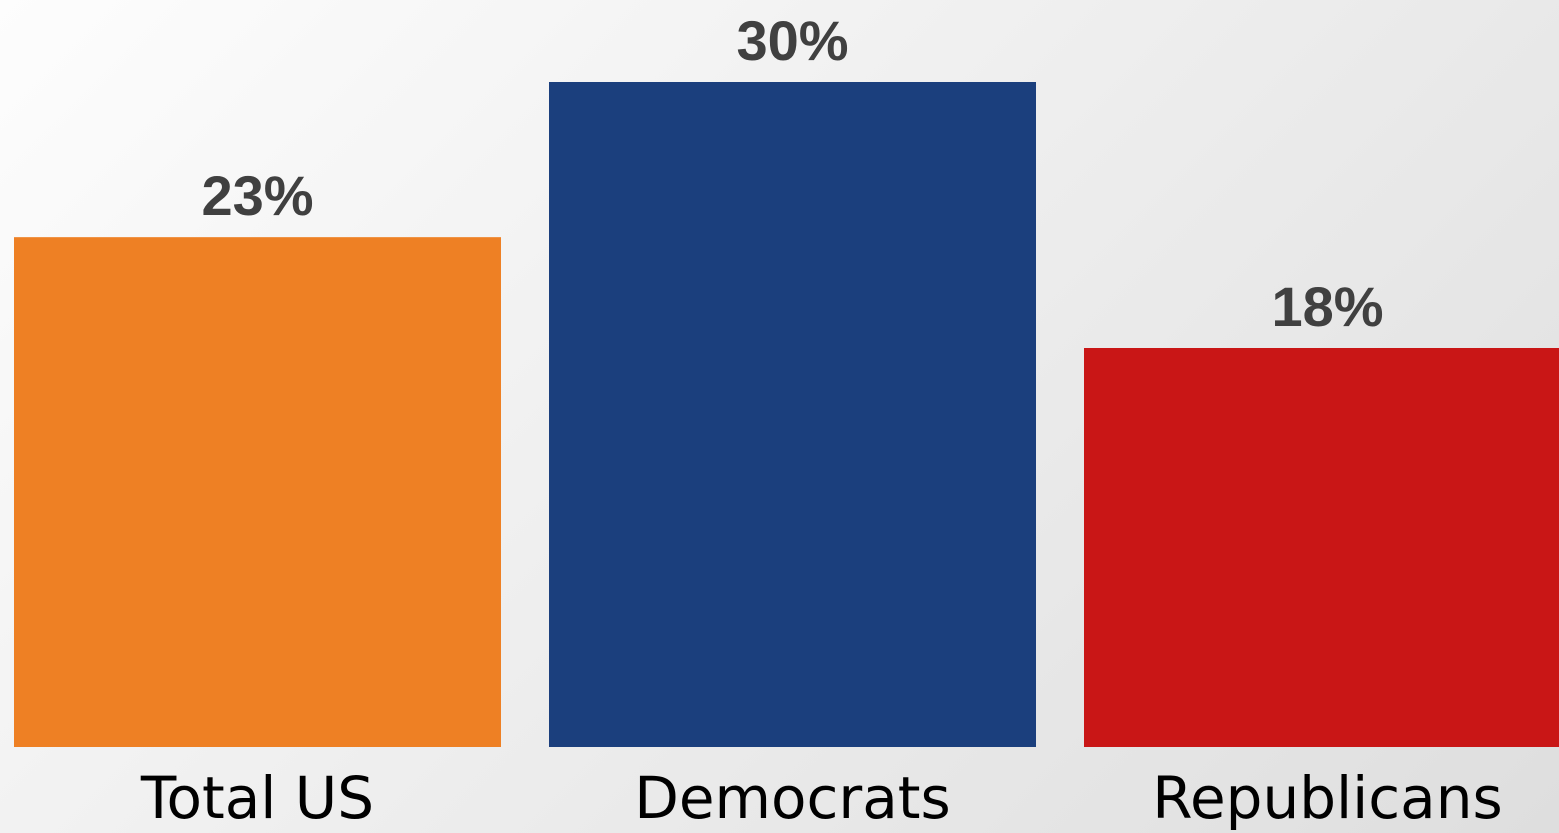 This screenshot has width=1559, height=833. I want to click on value-label-total-us: 23%, so click(257, 195).